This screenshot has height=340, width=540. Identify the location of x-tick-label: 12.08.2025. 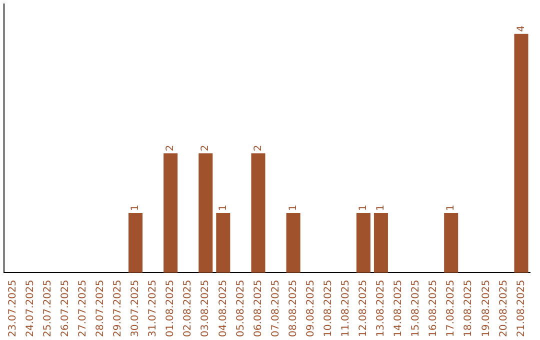
(364, 309).